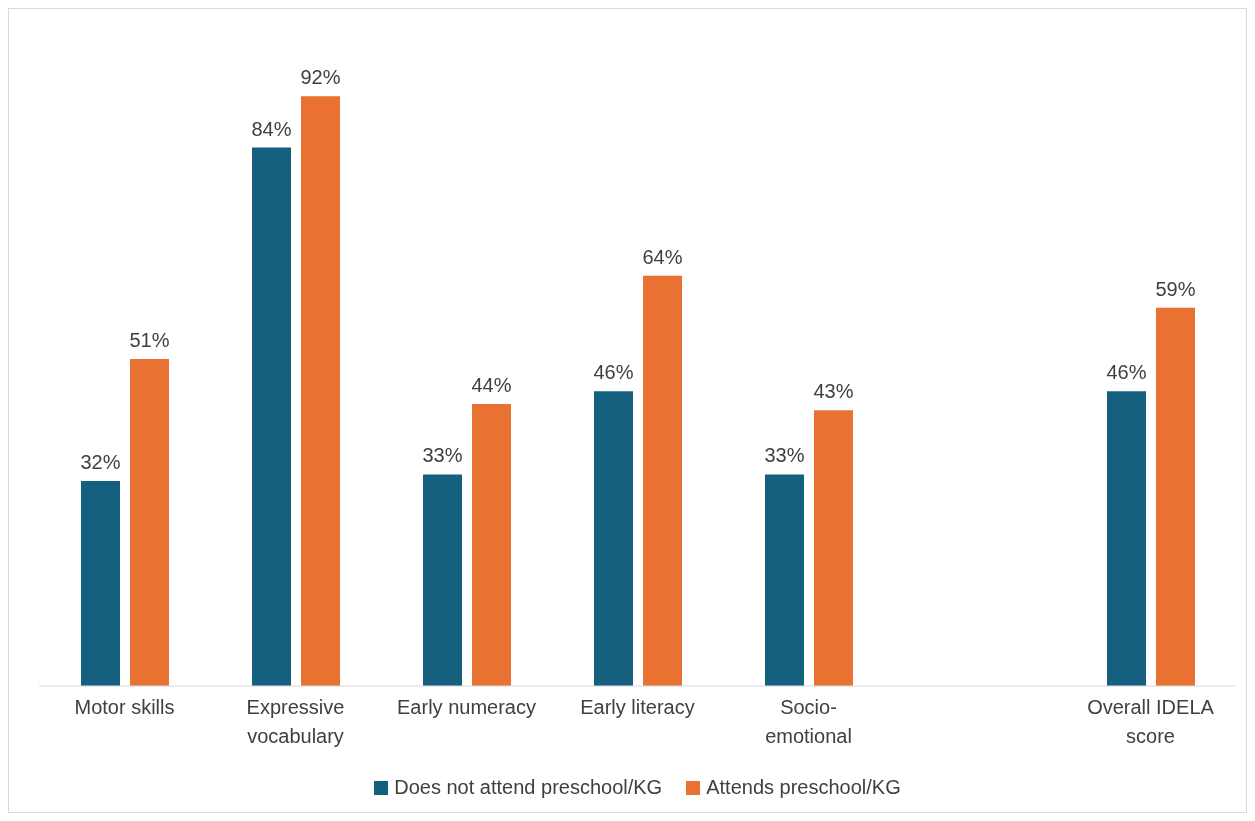 This screenshot has height=821, width=1255. I want to click on data-label: 44%, so click(491, 384).